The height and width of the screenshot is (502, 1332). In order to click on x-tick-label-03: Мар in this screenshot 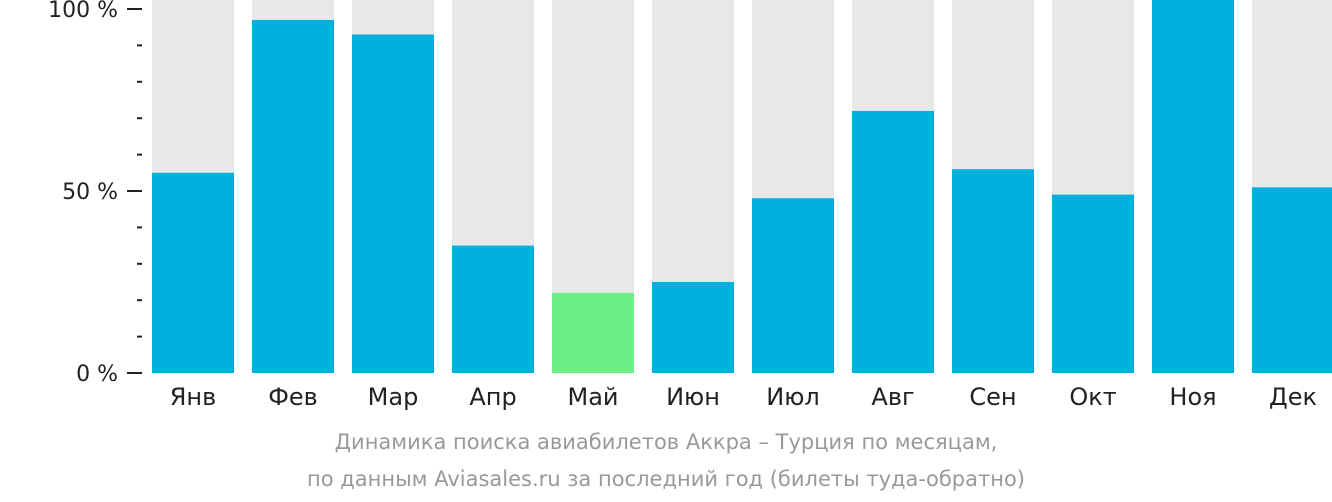, I will do `click(393, 397)`.